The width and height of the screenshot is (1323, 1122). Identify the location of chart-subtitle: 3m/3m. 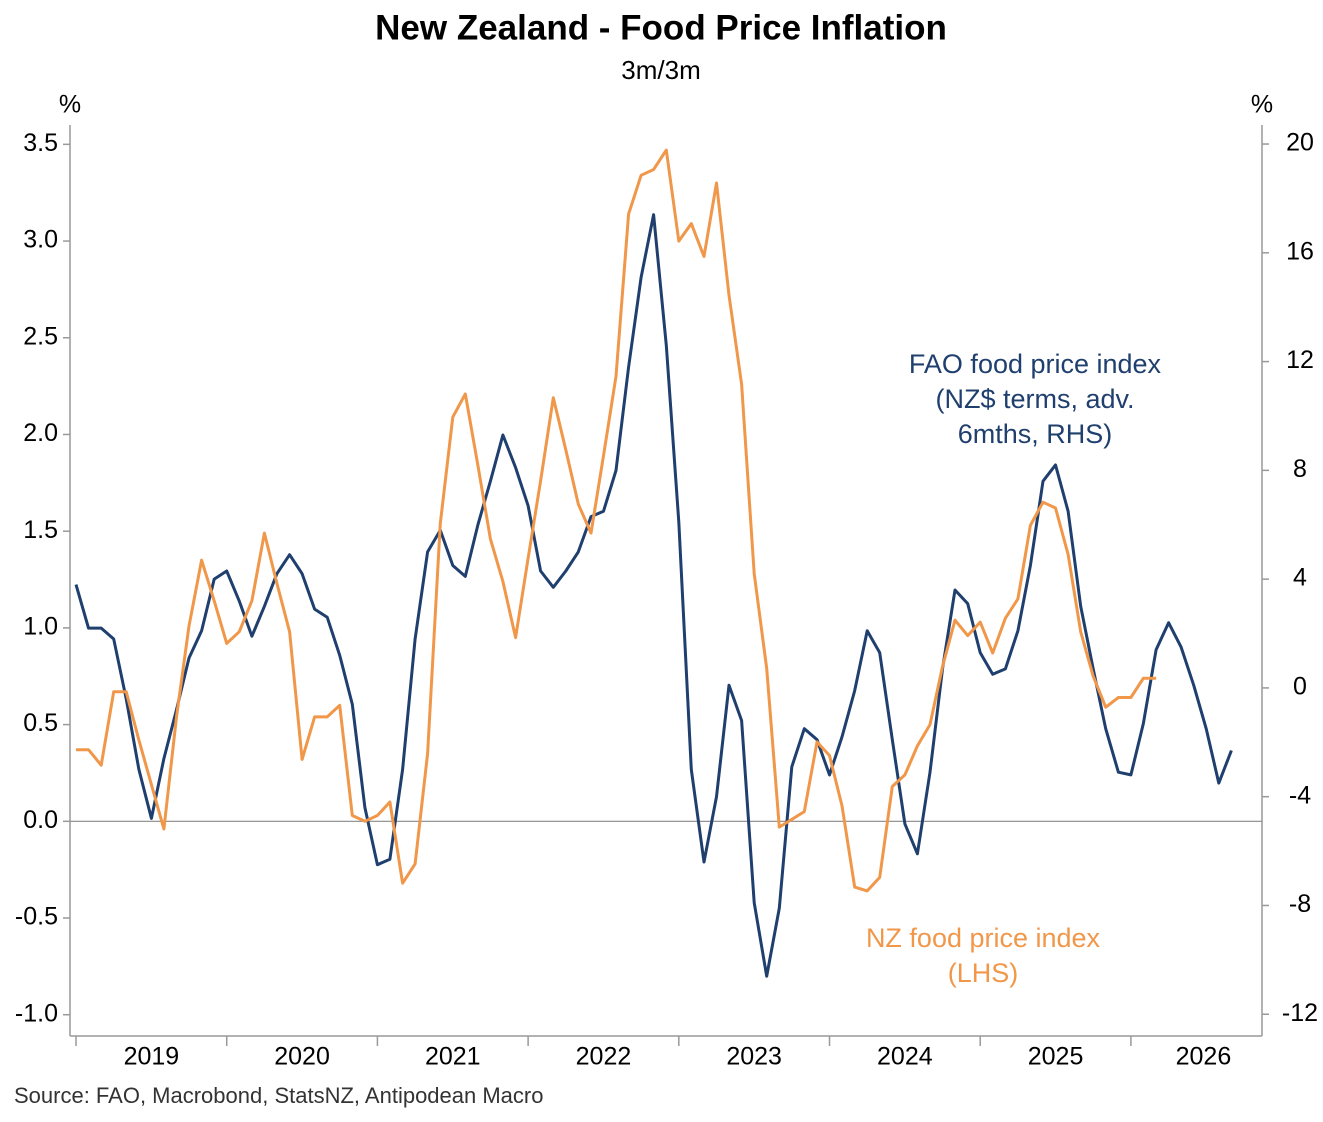
(660, 70).